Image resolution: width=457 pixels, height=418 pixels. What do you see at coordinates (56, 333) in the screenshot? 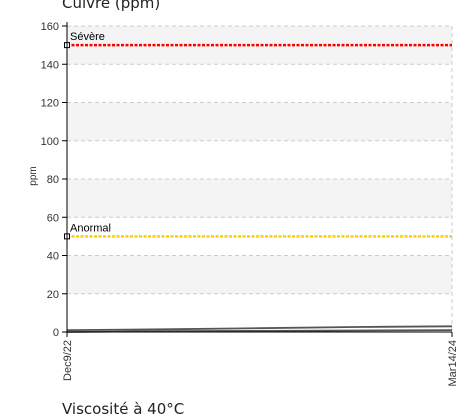
I see `y-tick-label: 0` at bounding box center [56, 333].